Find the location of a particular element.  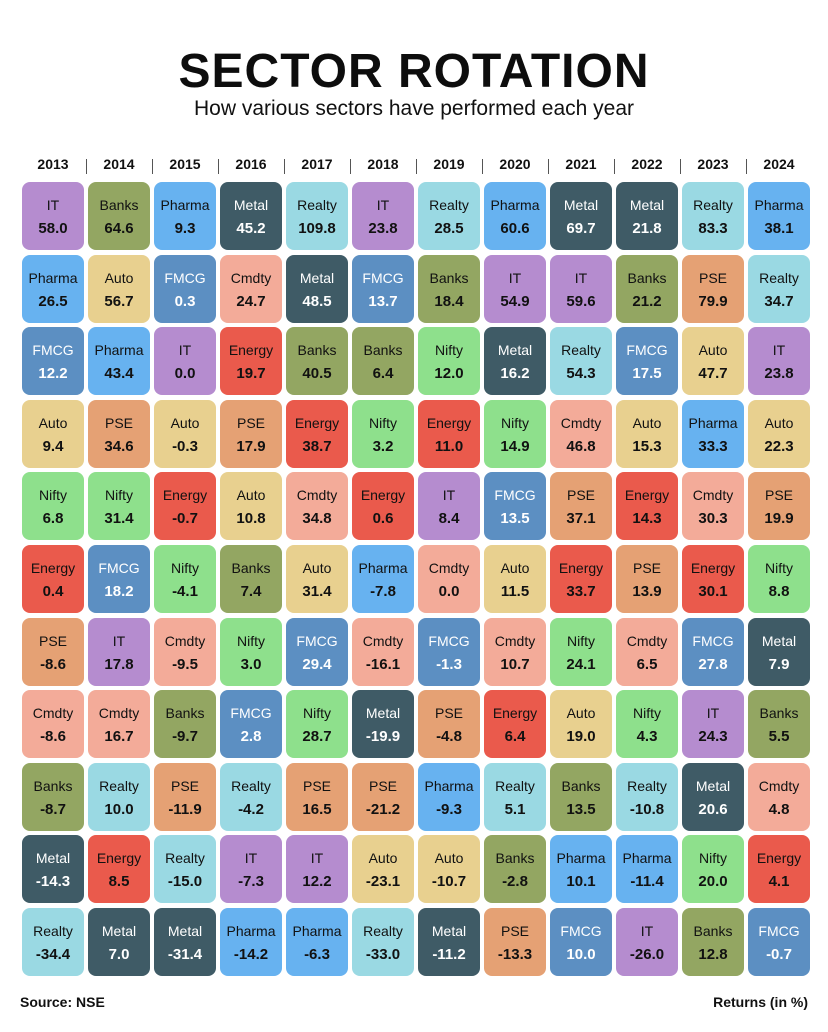

tile-return-value: 58.0 is located at coordinates (53, 228).